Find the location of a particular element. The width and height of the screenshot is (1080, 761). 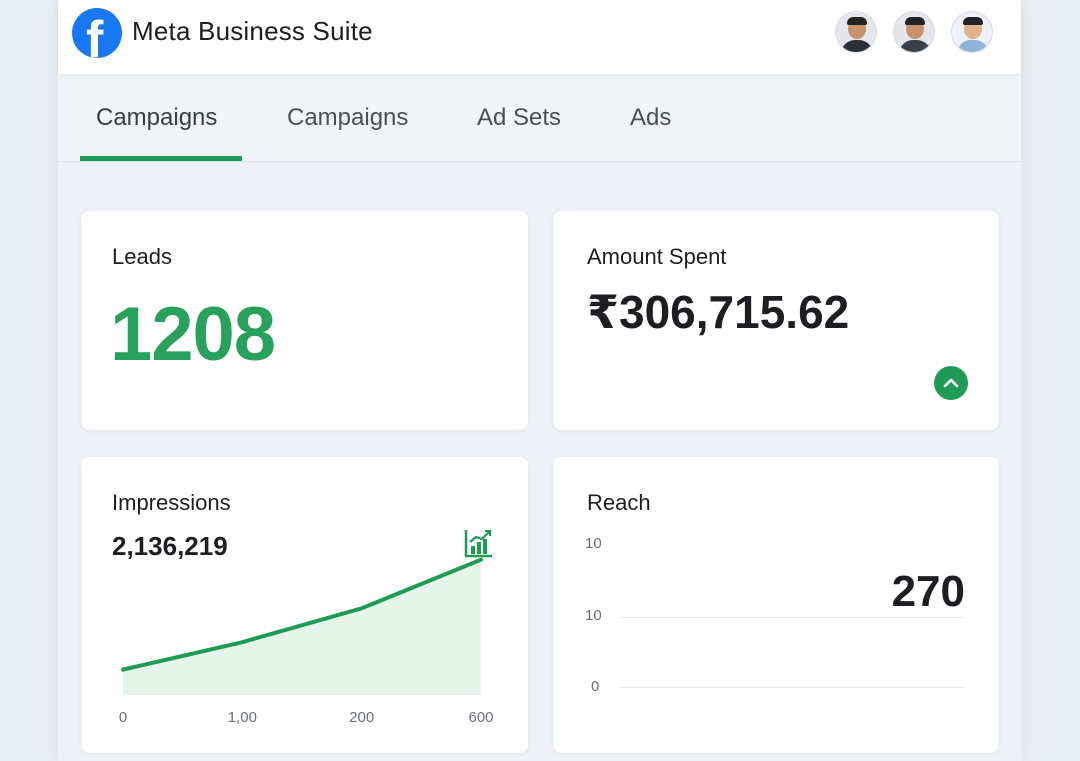

leads-value: 1208 is located at coordinates (193, 334).